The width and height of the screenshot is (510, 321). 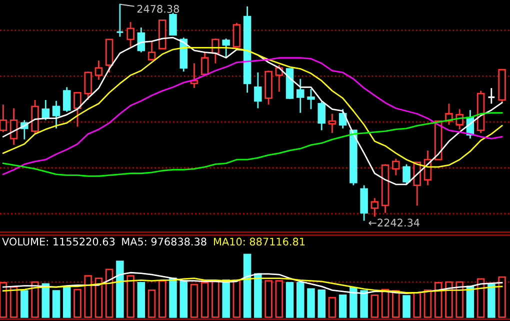 I want to click on text: MA5: 976838.38, so click(x=164, y=242).